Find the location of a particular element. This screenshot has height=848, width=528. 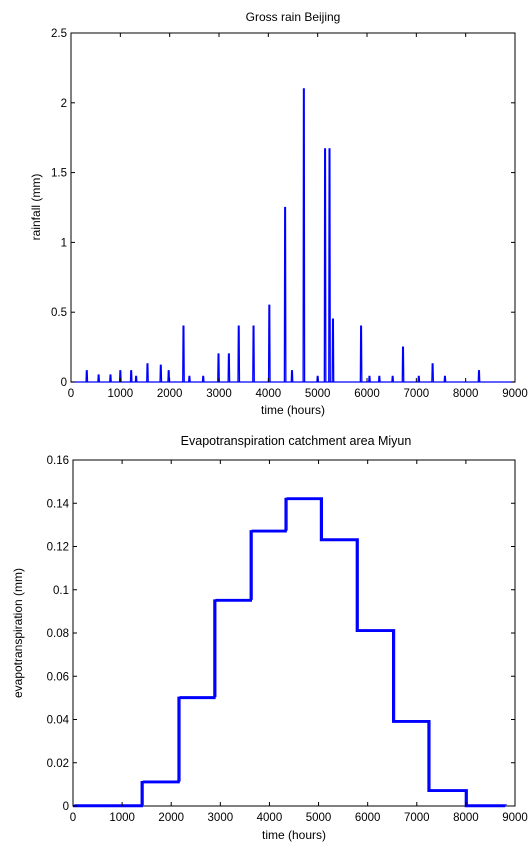

y-tick-label: 0.16 is located at coordinates (58, 461).